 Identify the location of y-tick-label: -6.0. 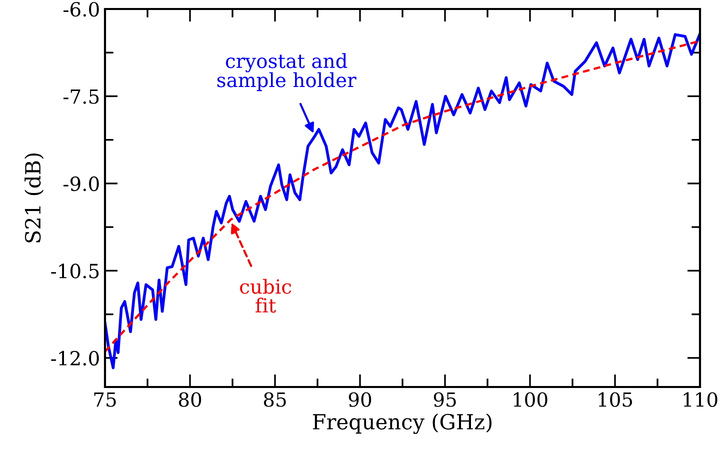
(81, 9).